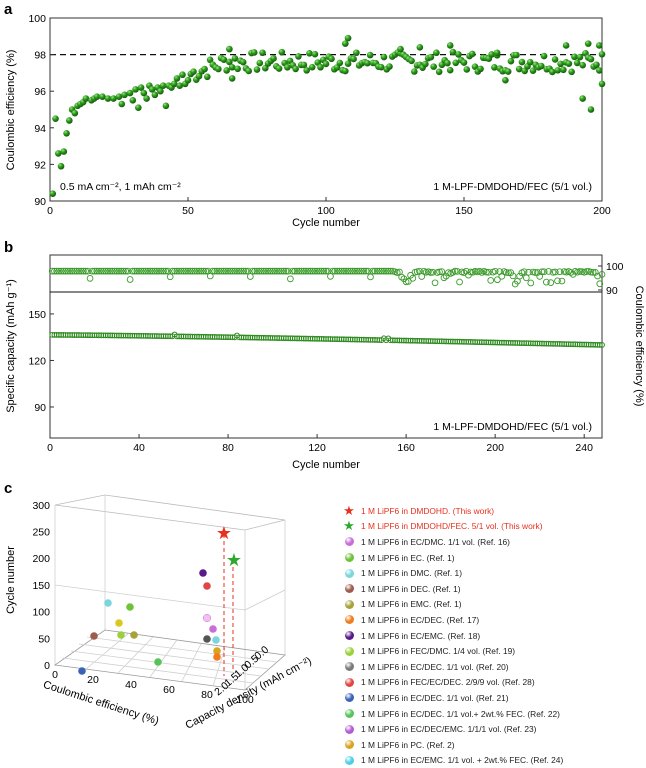  I want to click on panel-c-legend-label: 1 M LiPF6 in DEC. (Ref. 1), so click(411, 589).